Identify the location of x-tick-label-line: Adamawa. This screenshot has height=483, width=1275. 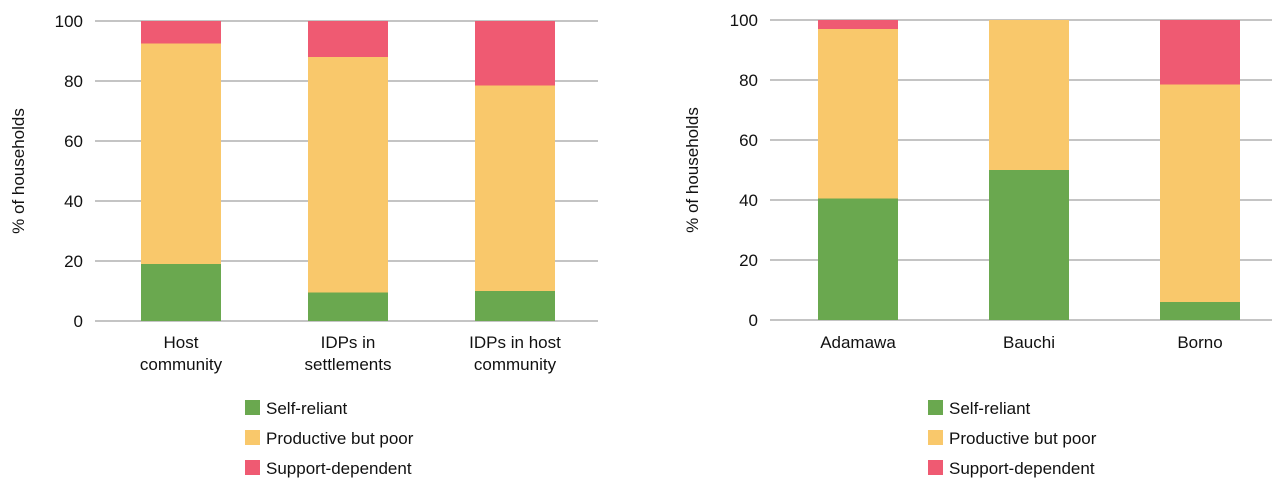
(858, 342).